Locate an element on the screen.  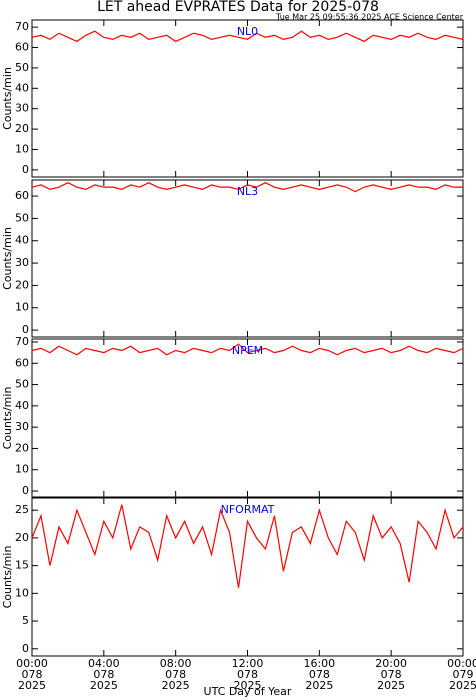
series-label: NPEM is located at coordinates (247, 350).